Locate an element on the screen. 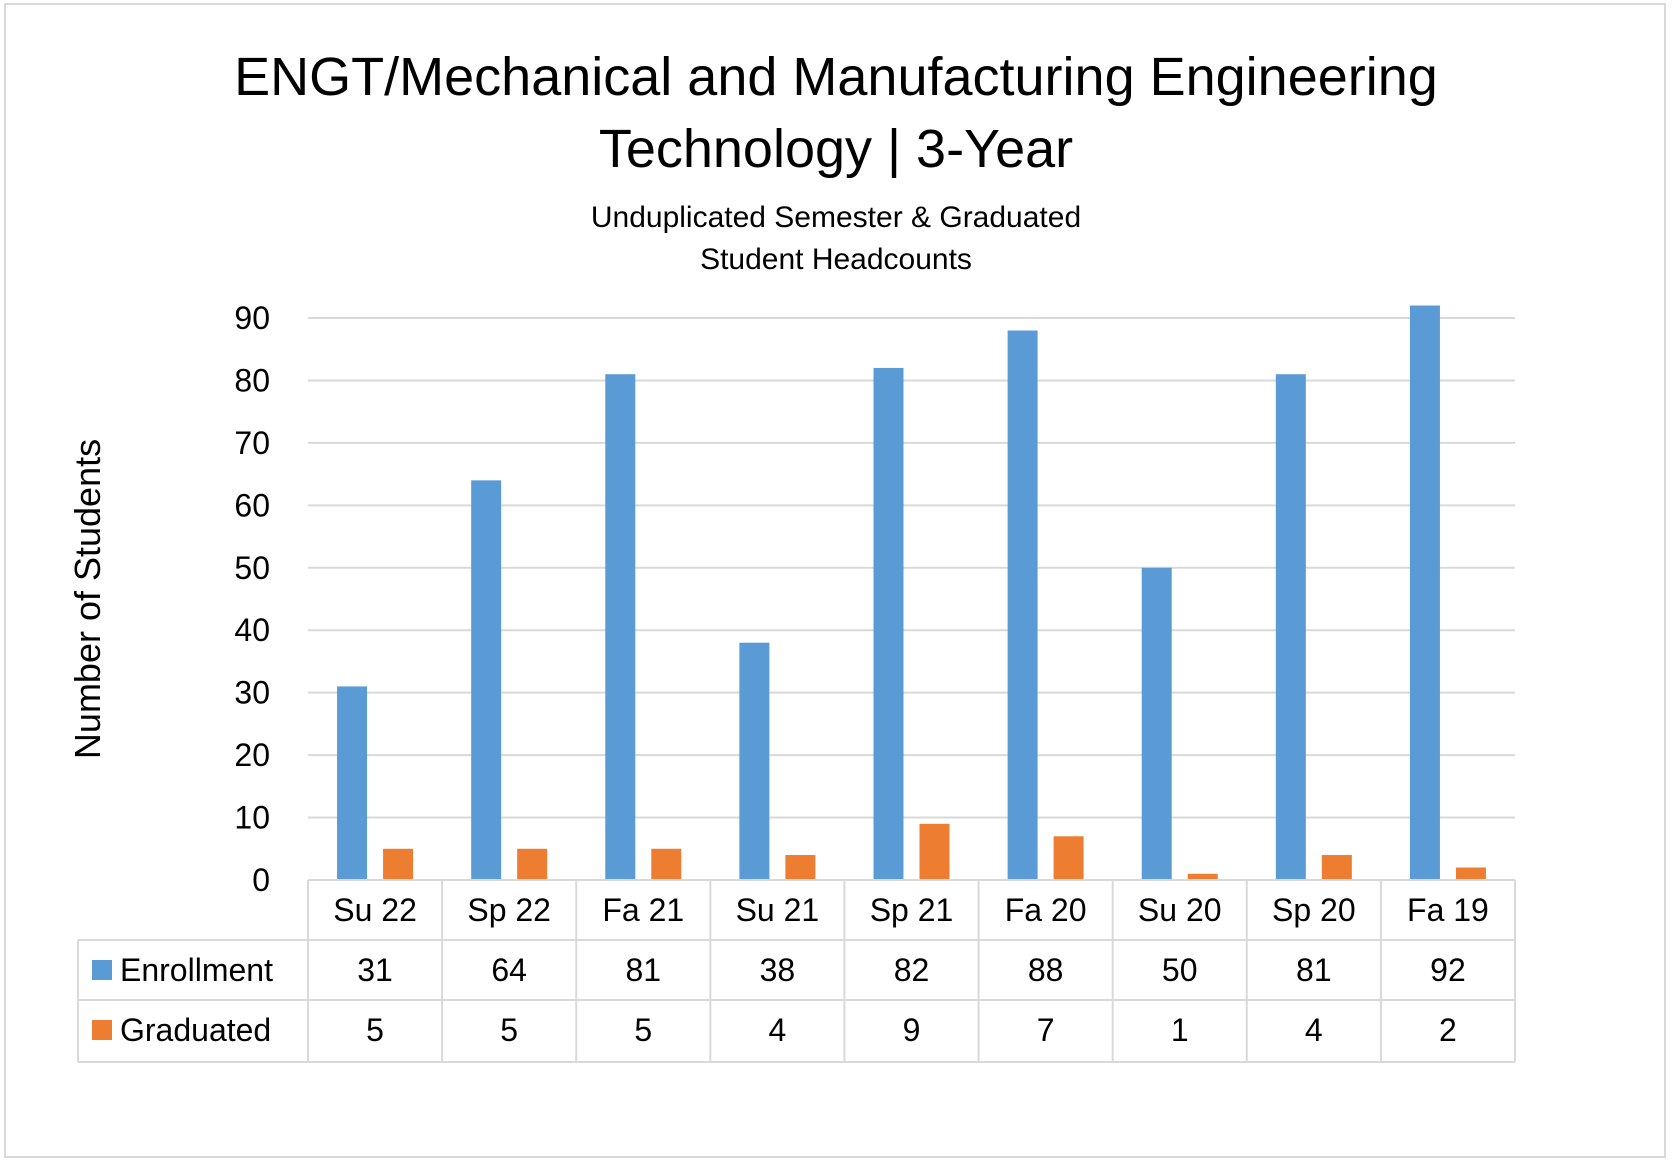 This screenshot has height=1164, width=1672. x-tick-label: Fa 19 is located at coordinates (1448, 910).